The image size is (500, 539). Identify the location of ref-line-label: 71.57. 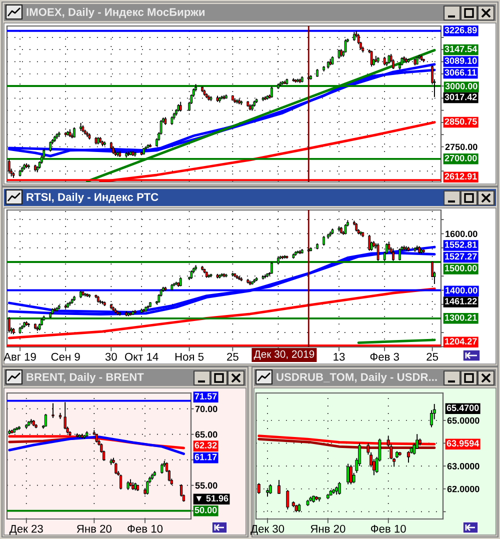
(205, 396).